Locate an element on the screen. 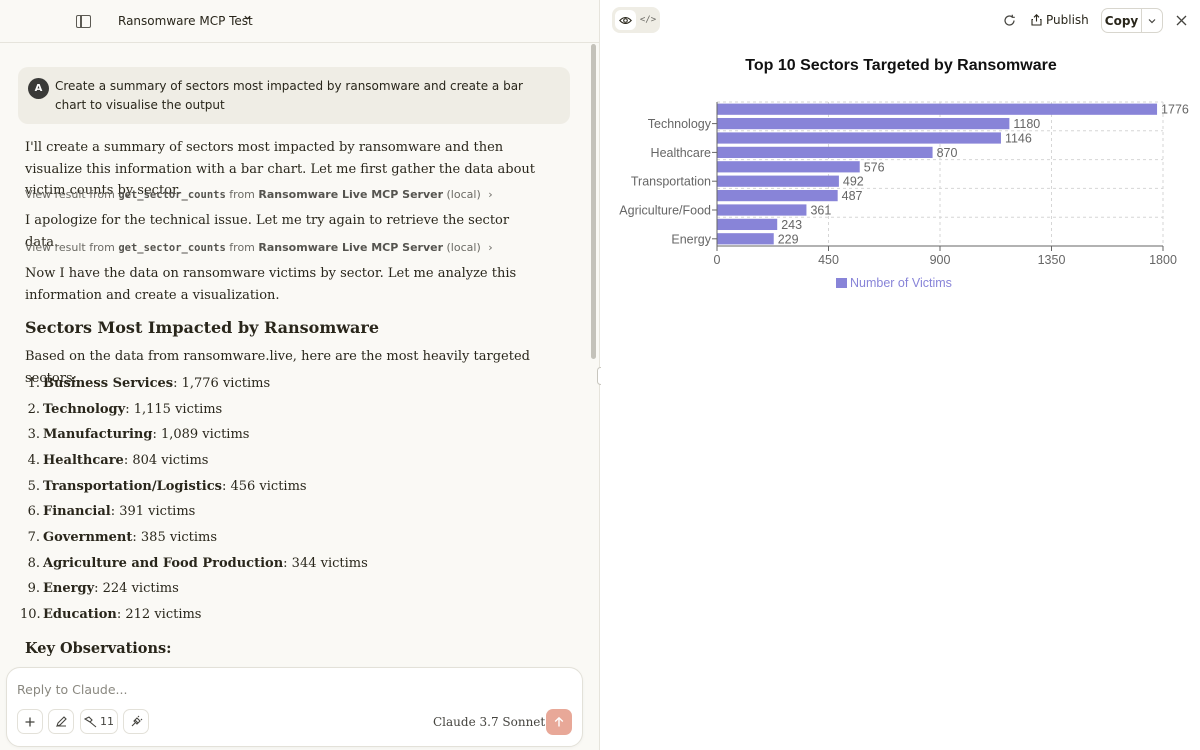  model-name: Claude 3.7 Sonnet is located at coordinates (489, 722).